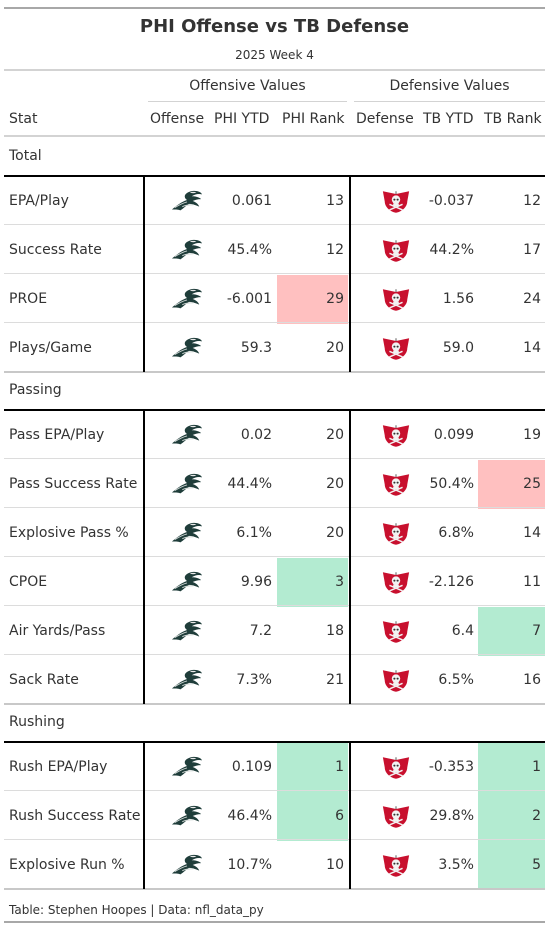 This screenshot has width=549, height=926. I want to click on stat-label: CPOE, so click(28, 582).